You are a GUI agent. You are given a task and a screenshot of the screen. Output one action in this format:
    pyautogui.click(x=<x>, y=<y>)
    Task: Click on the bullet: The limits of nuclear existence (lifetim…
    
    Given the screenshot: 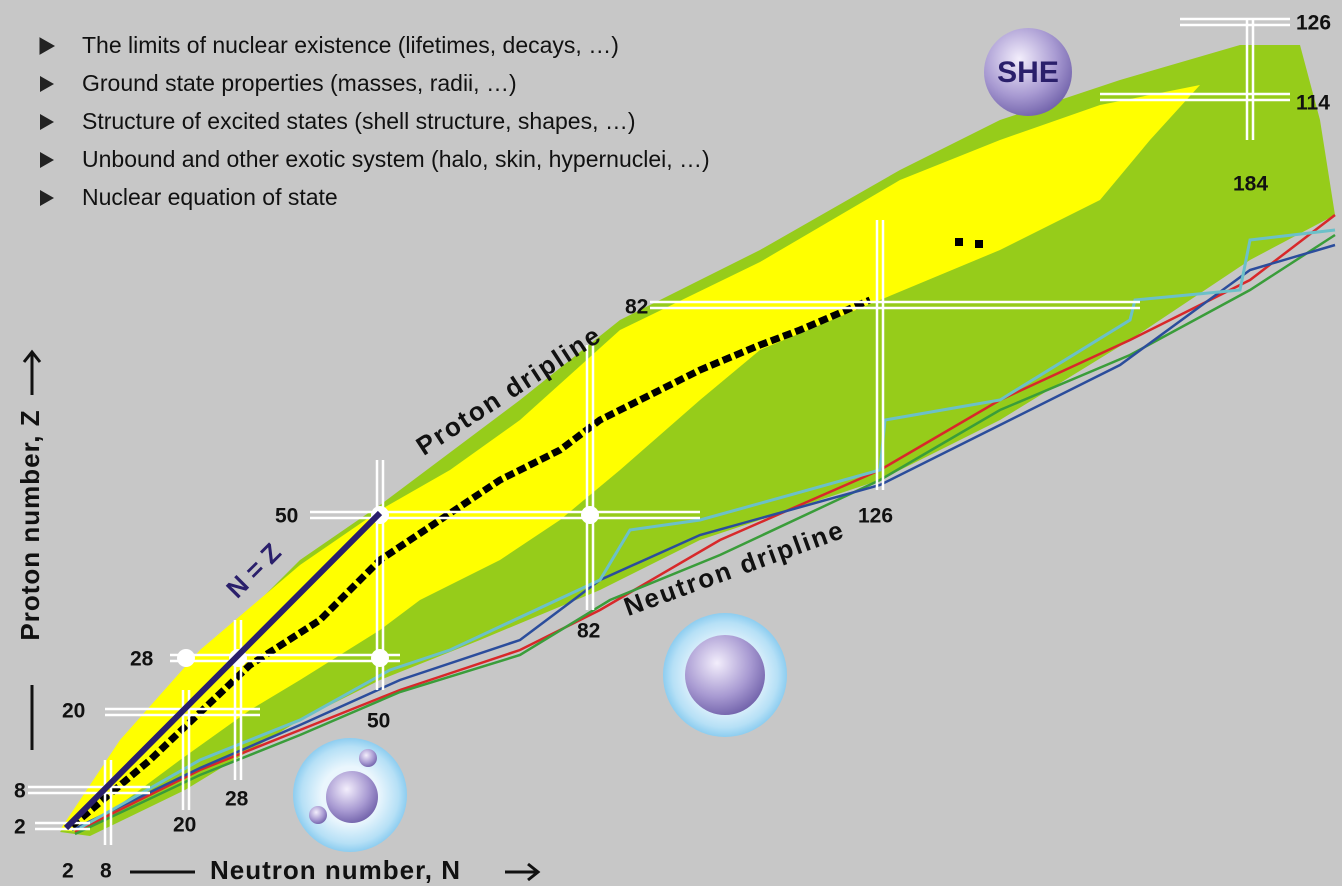 What is the action you would take?
    pyautogui.click(x=350, y=45)
    